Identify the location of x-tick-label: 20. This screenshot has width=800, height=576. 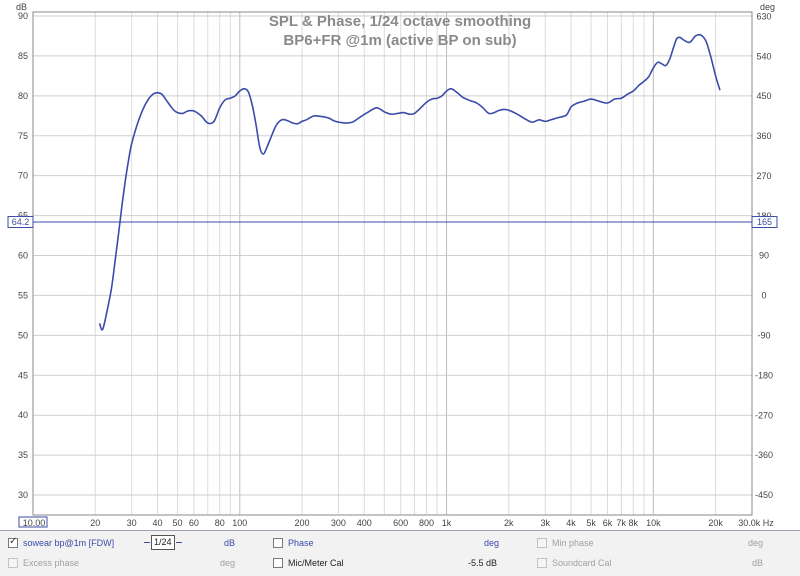
(95, 523).